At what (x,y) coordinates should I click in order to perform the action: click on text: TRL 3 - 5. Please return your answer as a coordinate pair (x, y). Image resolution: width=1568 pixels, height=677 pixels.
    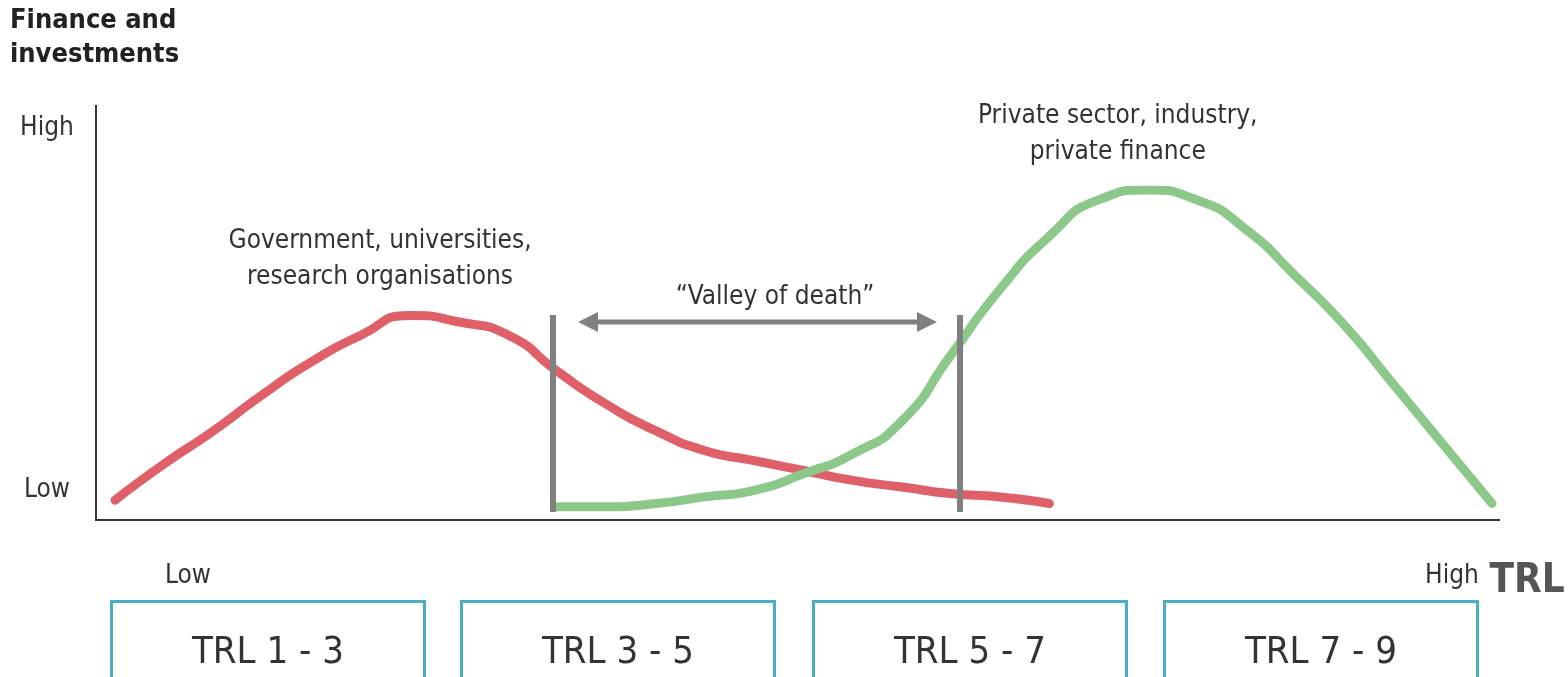
    Looking at the image, I should click on (618, 650).